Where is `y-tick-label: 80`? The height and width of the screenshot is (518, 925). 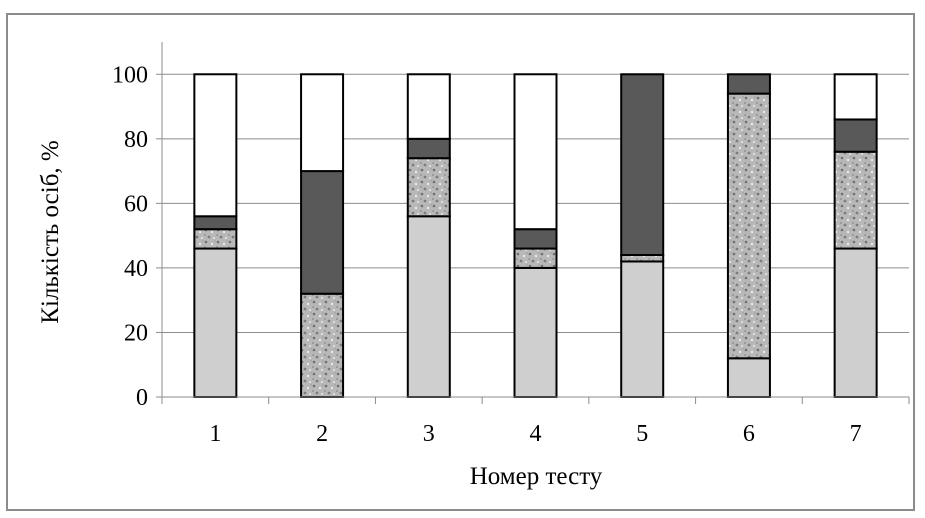
y-tick-label: 80 is located at coordinates (136, 140).